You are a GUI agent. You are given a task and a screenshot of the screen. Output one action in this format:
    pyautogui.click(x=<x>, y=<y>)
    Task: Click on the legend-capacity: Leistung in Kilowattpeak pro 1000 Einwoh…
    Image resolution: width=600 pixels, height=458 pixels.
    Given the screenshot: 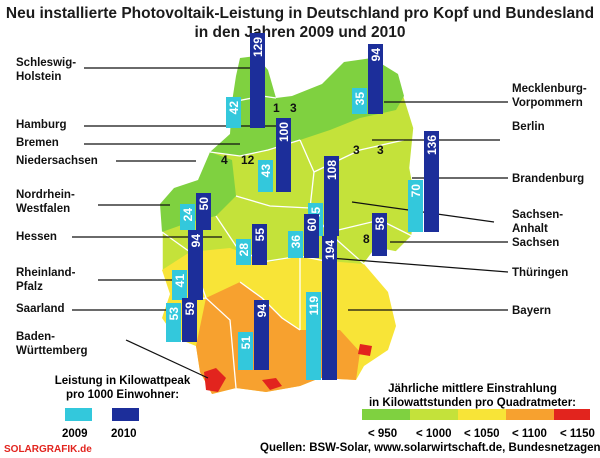 What is the action you would take?
    pyautogui.click(x=122, y=388)
    